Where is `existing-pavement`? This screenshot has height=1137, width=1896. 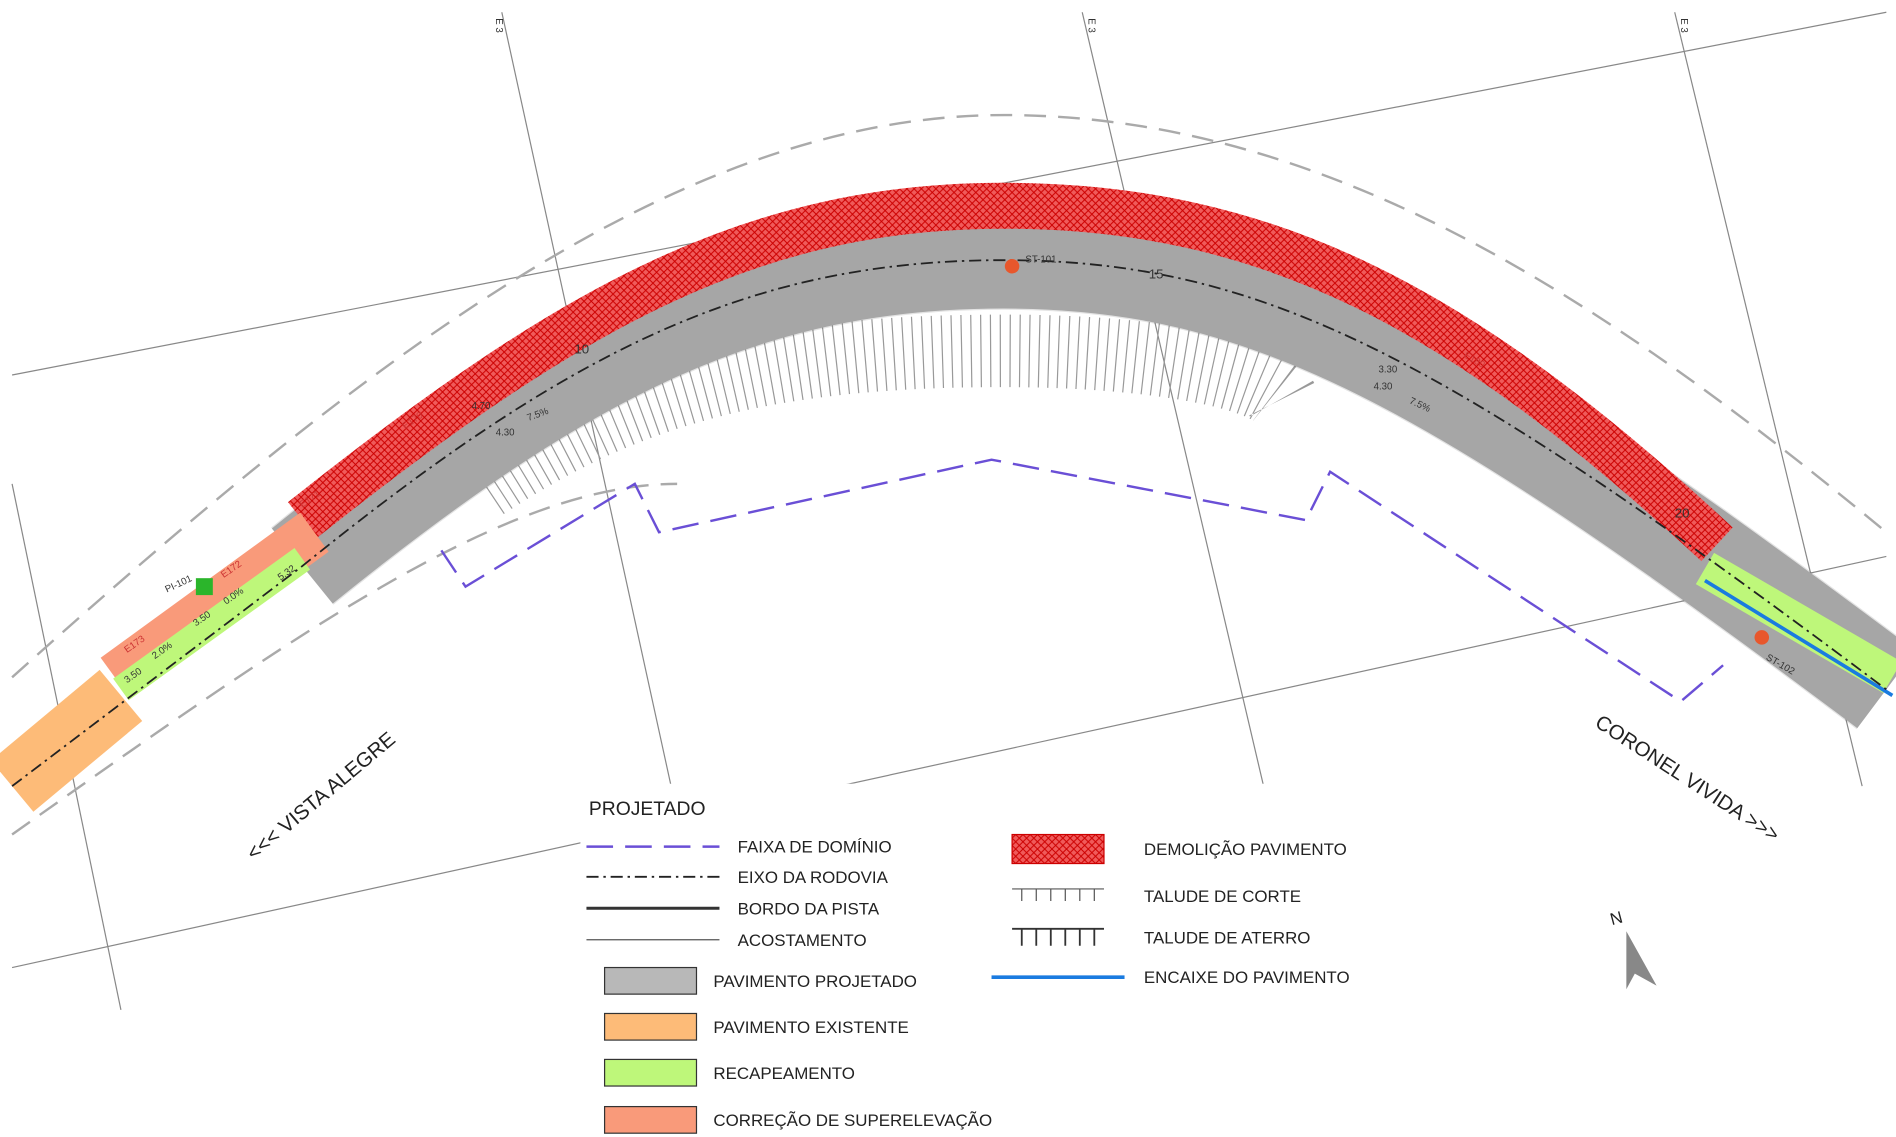
existing-pavement is located at coordinates (71, 740).